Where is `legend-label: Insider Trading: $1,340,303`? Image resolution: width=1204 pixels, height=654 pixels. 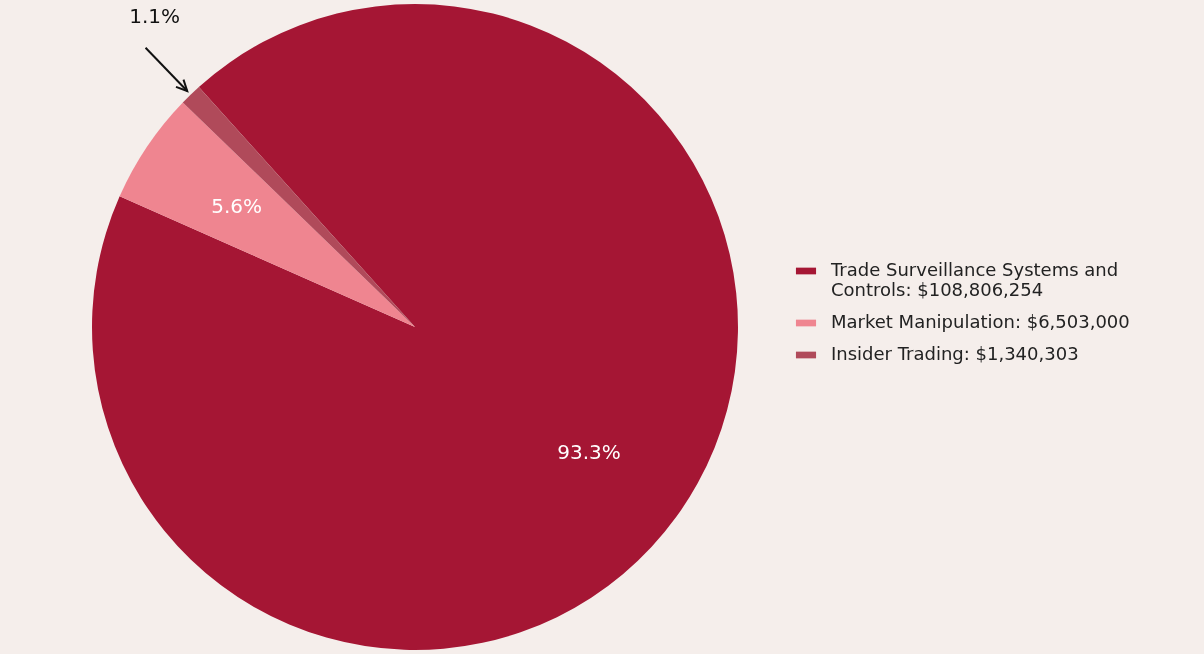
legend-label: Insider Trading: $1,340,303 is located at coordinates (955, 353).